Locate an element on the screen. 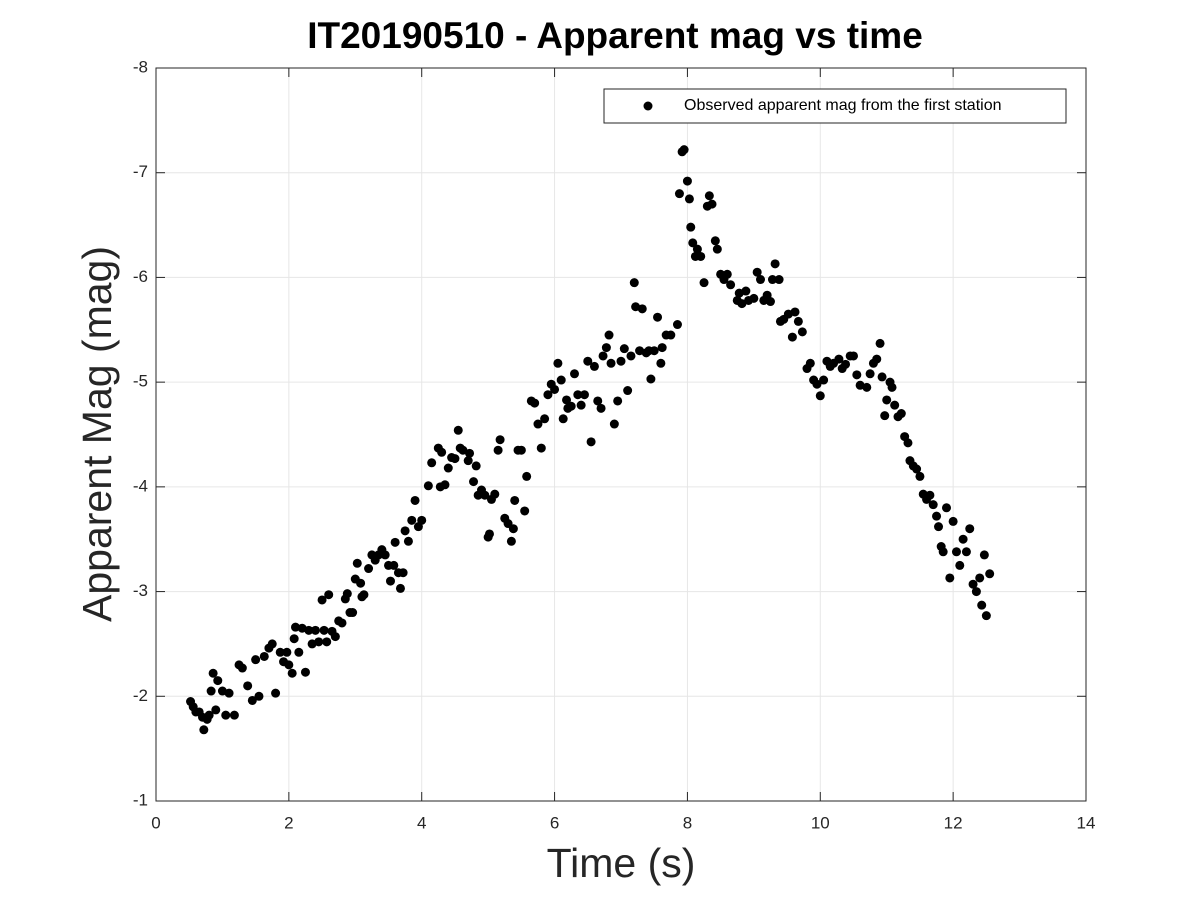 The height and width of the screenshot is (900, 1200). x-tick-label: 0 is located at coordinates (155, 822).